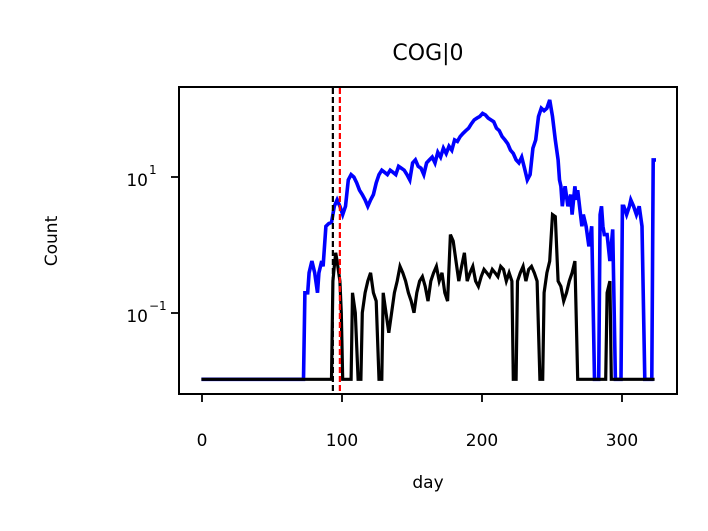 The height and width of the screenshot is (531, 708). What do you see at coordinates (342, 441) in the screenshot?
I see `x-tick-label: 100` at bounding box center [342, 441].